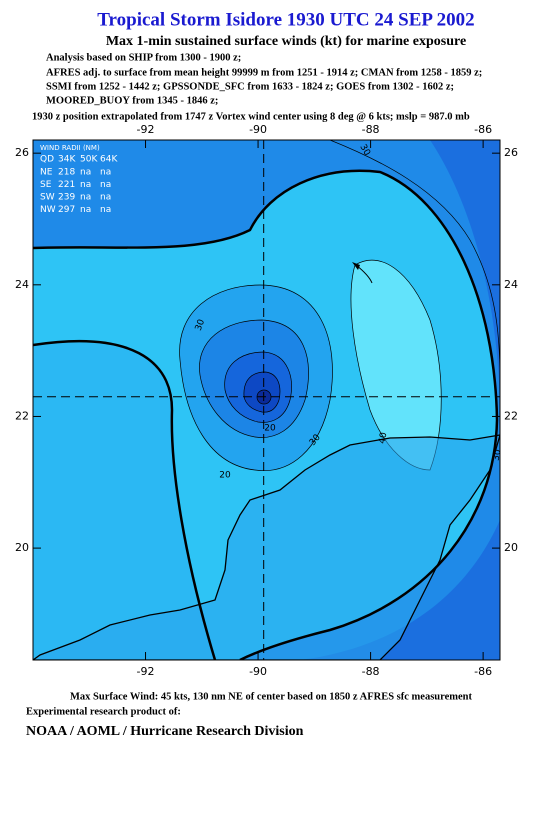 The width and height of the screenshot is (560, 815). I want to click on radii-cell: 297, so click(66, 210).